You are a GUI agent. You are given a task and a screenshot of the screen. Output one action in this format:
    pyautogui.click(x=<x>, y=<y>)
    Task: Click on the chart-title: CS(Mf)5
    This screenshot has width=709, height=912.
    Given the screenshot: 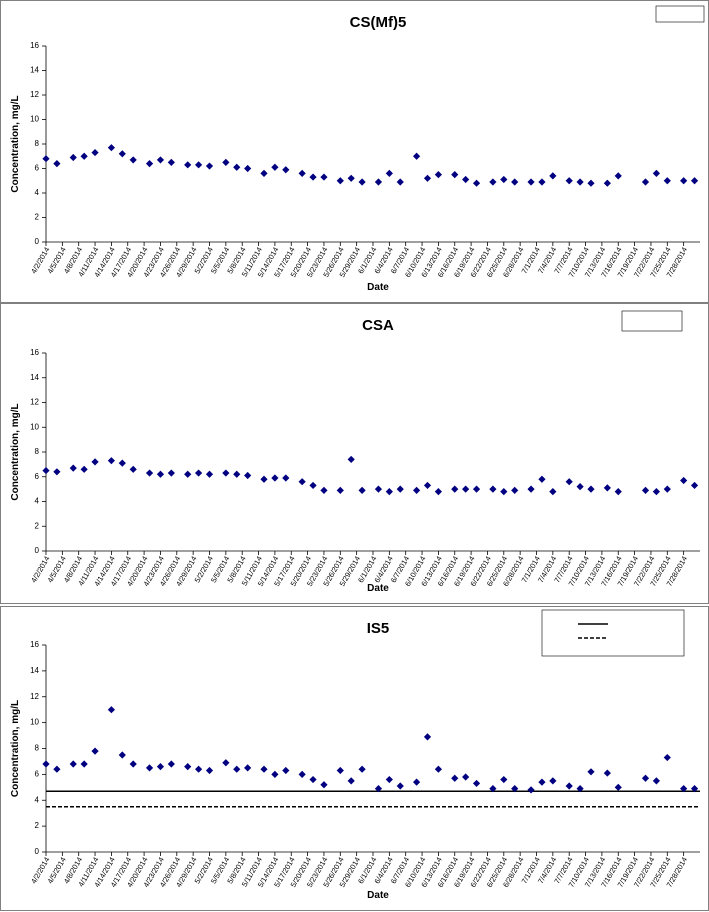 What is the action you would take?
    pyautogui.click(x=378, y=22)
    